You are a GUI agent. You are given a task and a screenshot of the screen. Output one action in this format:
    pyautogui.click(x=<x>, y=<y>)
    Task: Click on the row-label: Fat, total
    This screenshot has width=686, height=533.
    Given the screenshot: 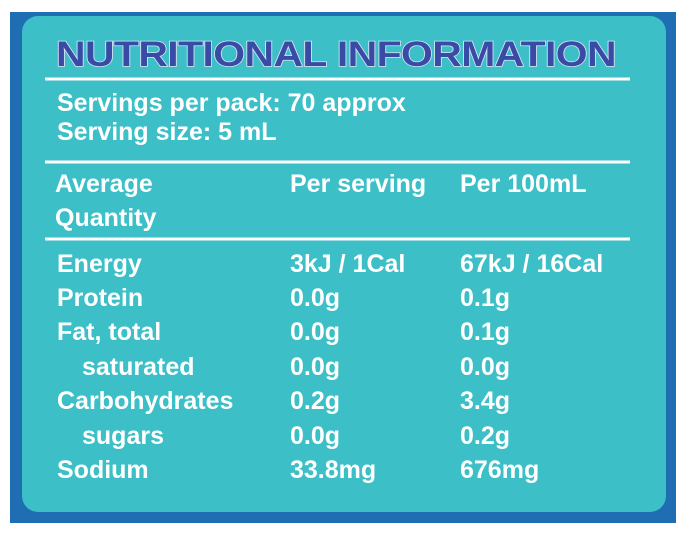 What is the action you would take?
    pyautogui.click(x=109, y=332)
    